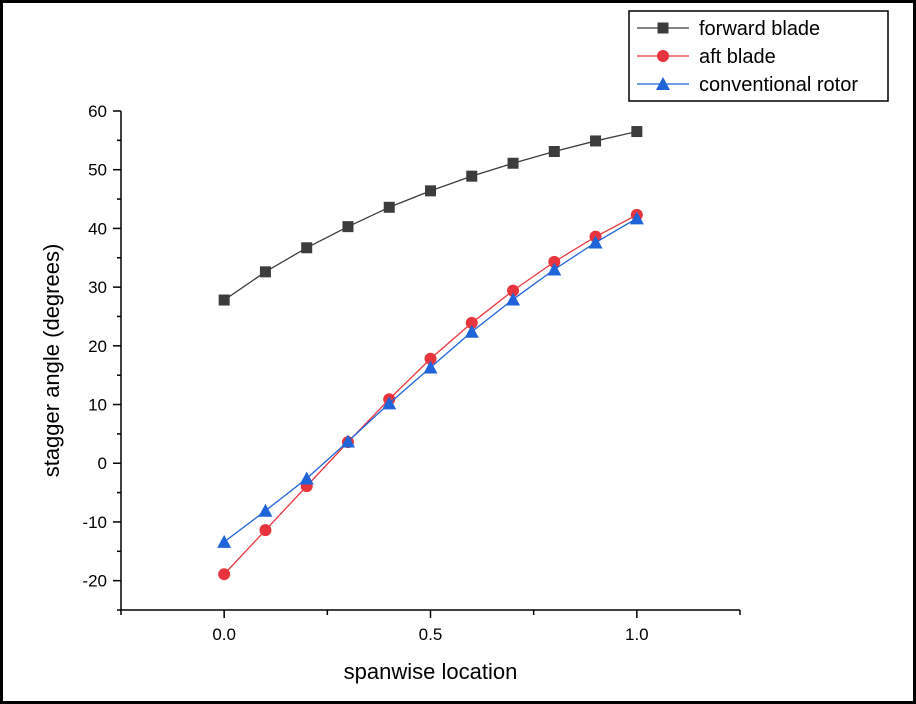  I want to click on y-tick-label: 10, so click(97, 405).